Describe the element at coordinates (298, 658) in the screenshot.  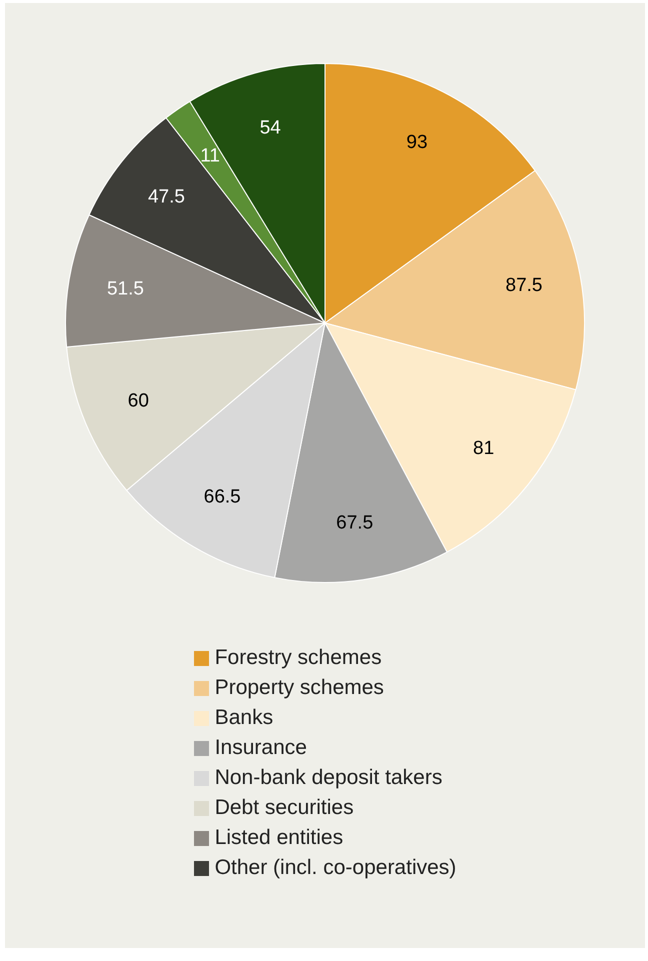
I see `legend-label: Forestry schemes` at that location.